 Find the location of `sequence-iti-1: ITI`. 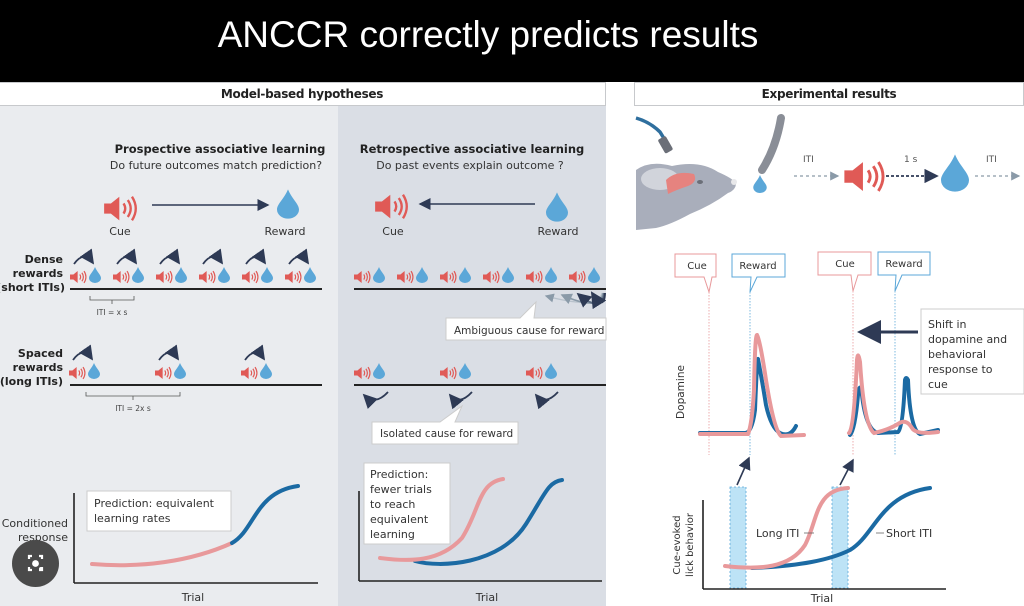

sequence-iti-1: ITI is located at coordinates (808, 160).